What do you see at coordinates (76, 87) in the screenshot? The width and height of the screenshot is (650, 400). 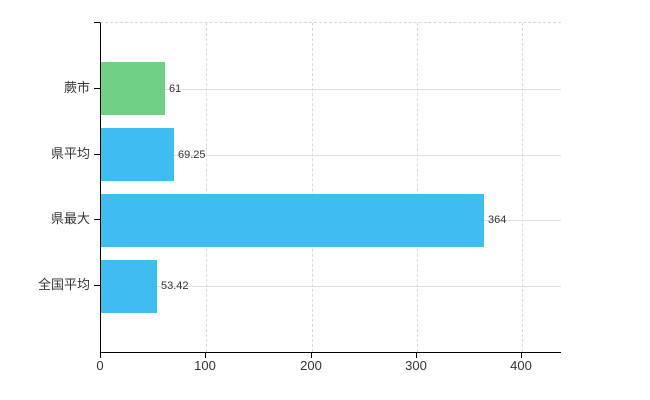 I see `category-label: 蕨市` at bounding box center [76, 87].